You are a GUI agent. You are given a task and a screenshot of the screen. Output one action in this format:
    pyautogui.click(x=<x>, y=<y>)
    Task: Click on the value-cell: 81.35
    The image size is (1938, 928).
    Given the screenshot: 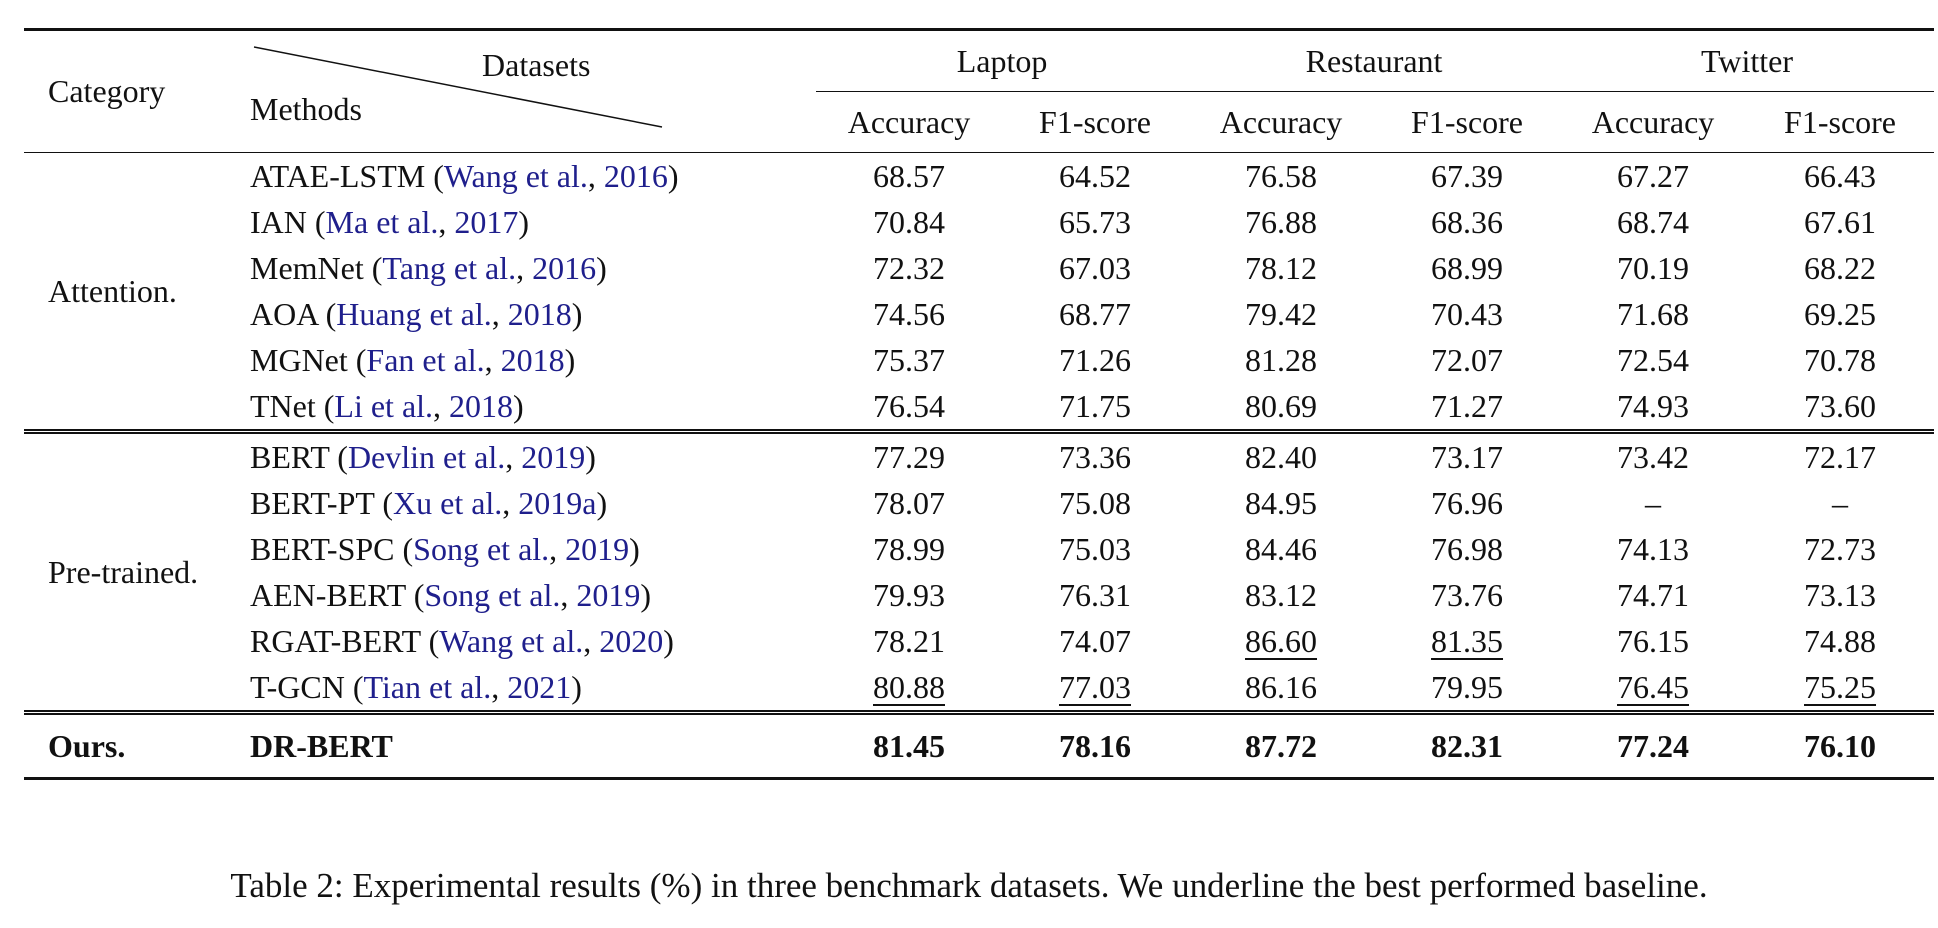 What is the action you would take?
    pyautogui.click(x=1467, y=641)
    